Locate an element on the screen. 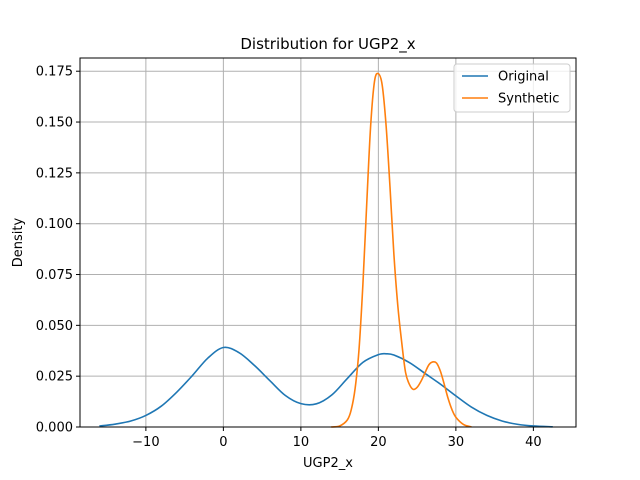 Image resolution: width=640 pixels, height=480 pixels. series-line-original is located at coordinates (326, 387).